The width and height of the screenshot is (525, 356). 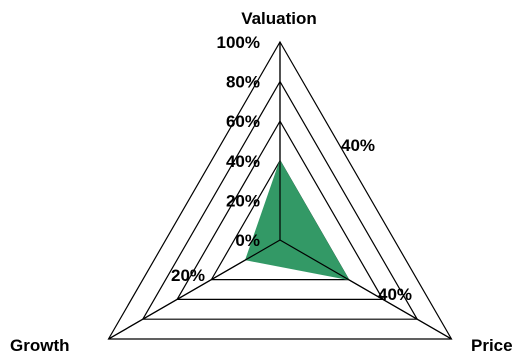 What do you see at coordinates (243, 82) in the screenshot?
I see `tick-label-4: 80%` at bounding box center [243, 82].